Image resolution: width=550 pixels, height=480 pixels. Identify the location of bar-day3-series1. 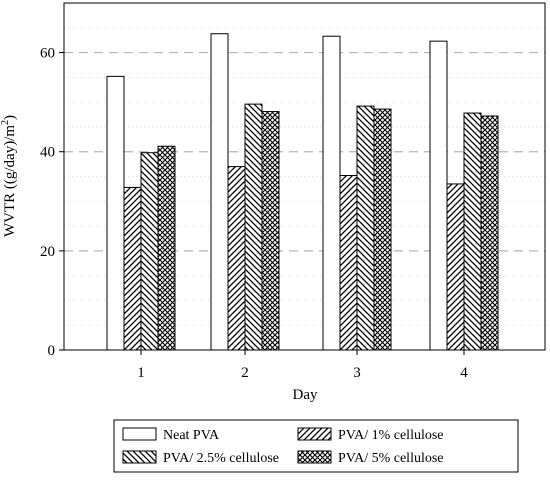
(331, 193).